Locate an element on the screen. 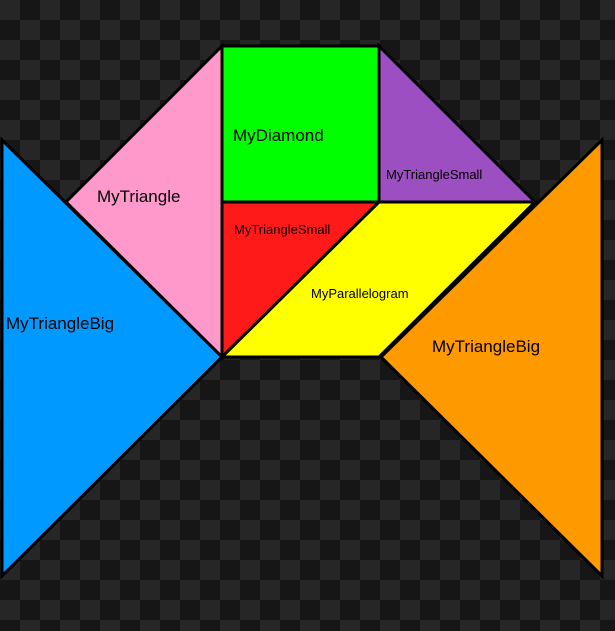 This screenshot has height=631, width=615. label-diamond: MyDiamond is located at coordinates (278, 135).